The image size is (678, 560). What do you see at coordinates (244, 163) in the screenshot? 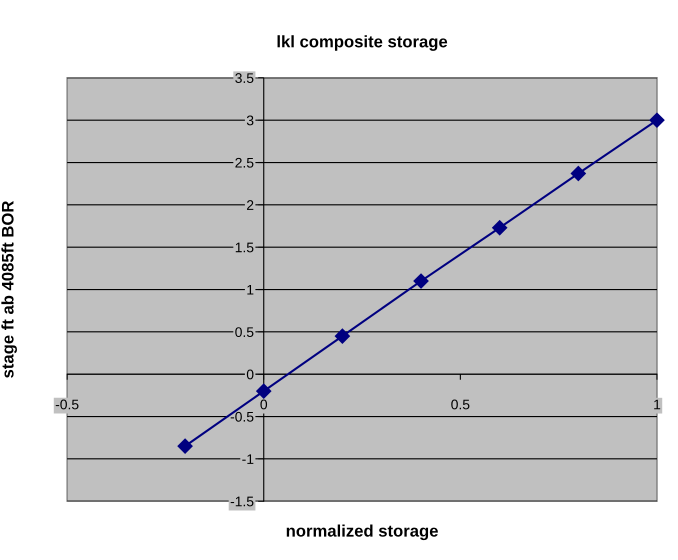
I see `y-tick-label: 2.5` at bounding box center [244, 163].